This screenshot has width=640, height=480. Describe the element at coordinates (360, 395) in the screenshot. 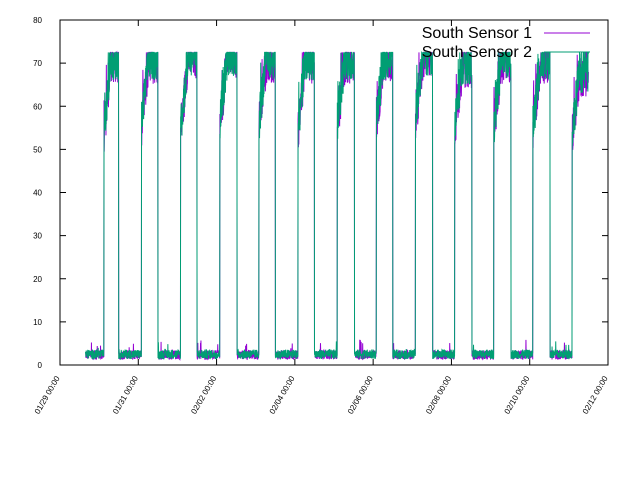

I see `x-tick-label: 02/06 00:00` at that location.